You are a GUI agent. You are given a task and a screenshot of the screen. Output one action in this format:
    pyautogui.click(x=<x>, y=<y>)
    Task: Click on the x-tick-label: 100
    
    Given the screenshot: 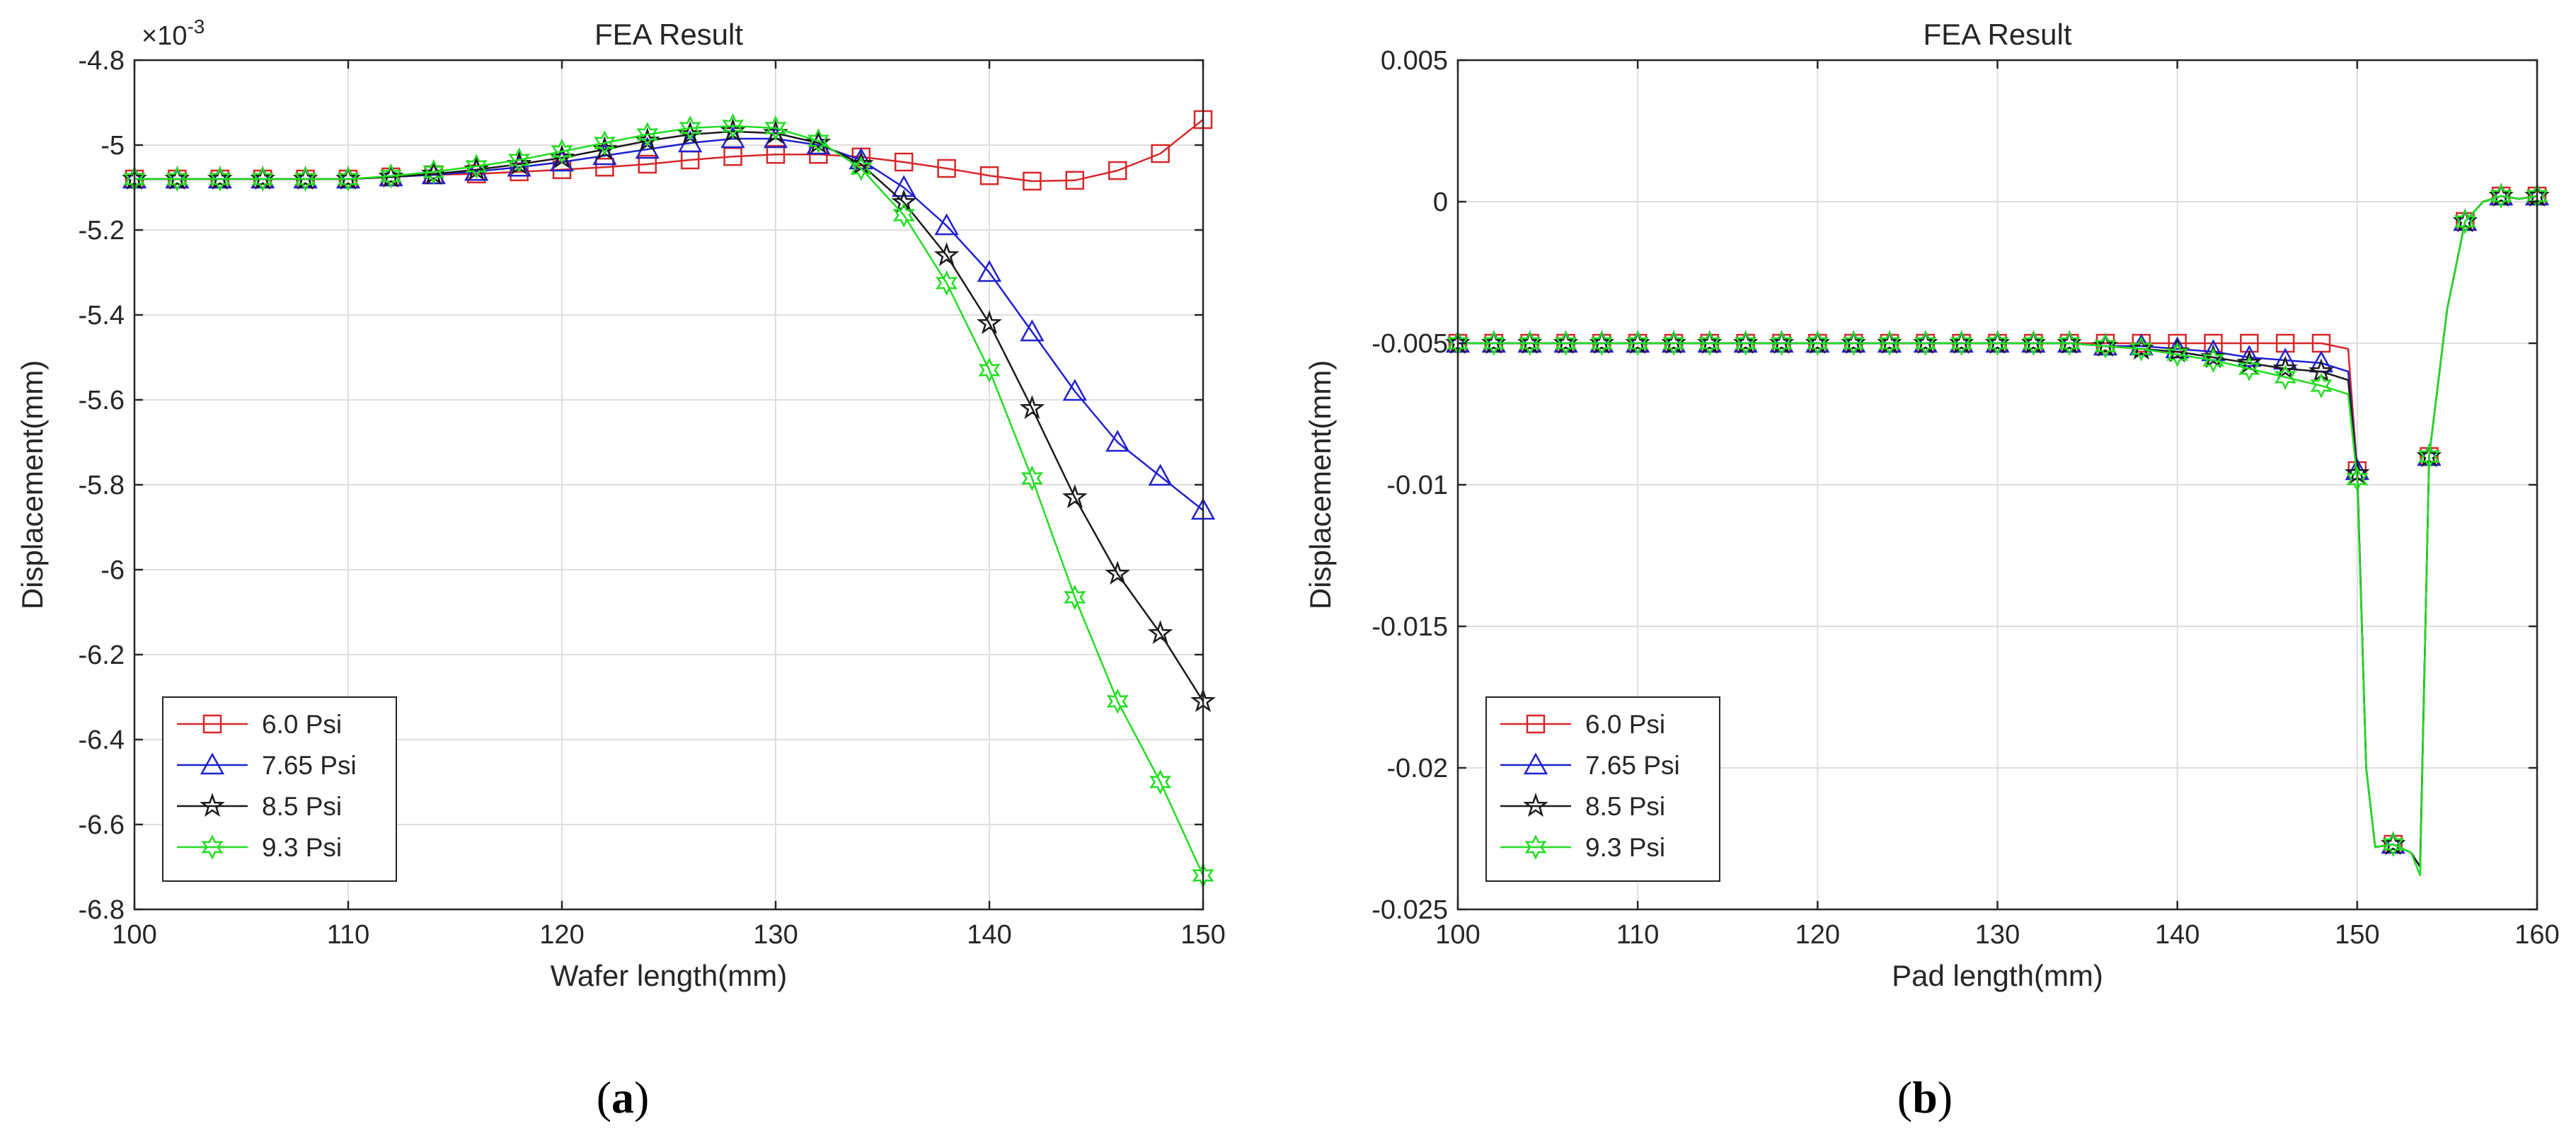 What is the action you would take?
    pyautogui.click(x=1458, y=935)
    